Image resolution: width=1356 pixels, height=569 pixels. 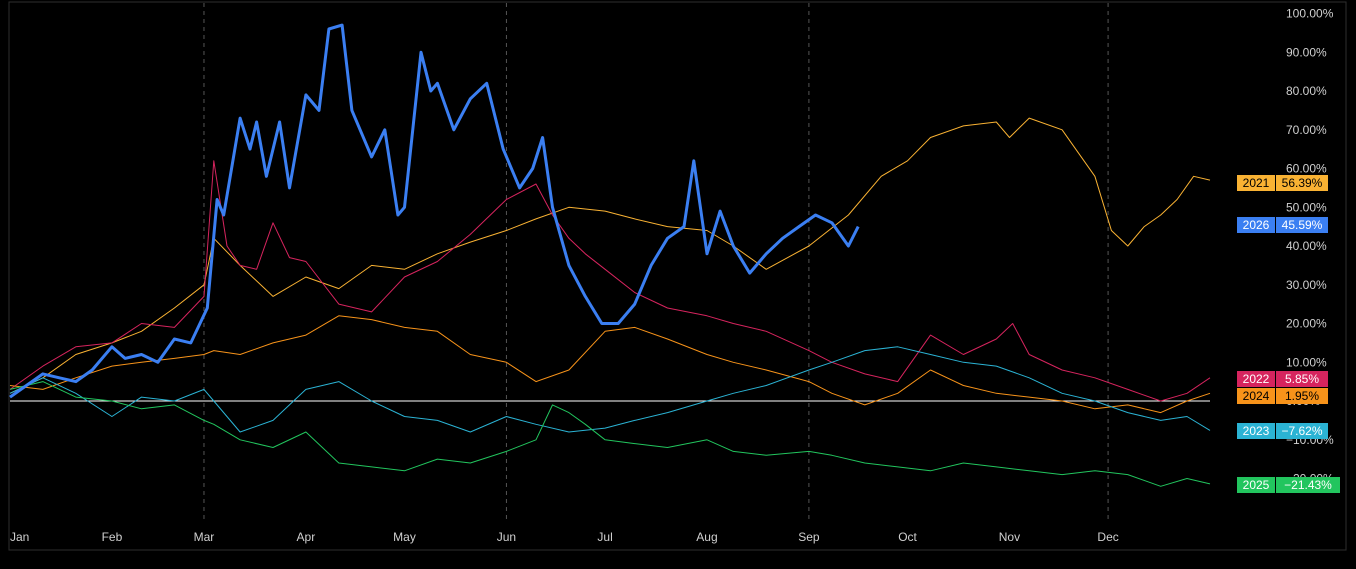 I want to click on x-tick-label: Sep, so click(x=809, y=537).